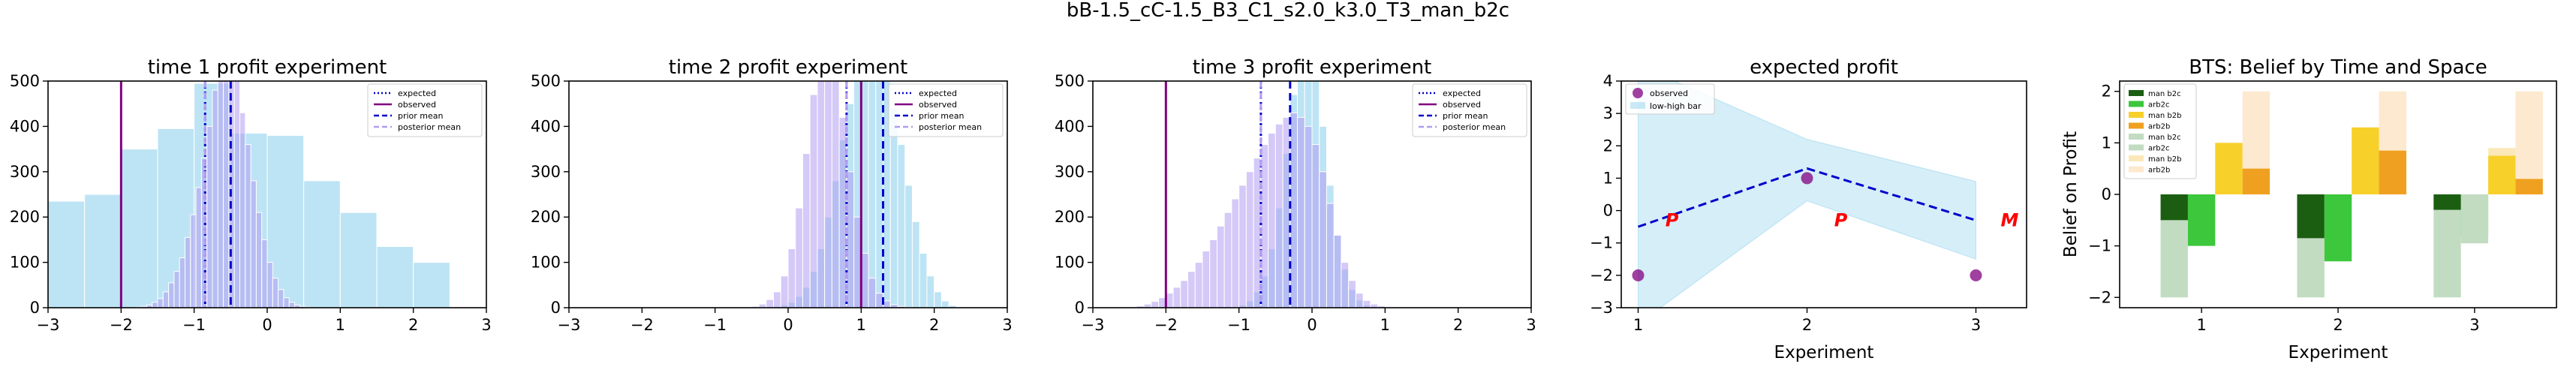 Image resolution: width=2576 pixels, height=370 pixels. What do you see at coordinates (2164, 138) in the screenshot?
I see `legend-label: man b2c` at bounding box center [2164, 138].